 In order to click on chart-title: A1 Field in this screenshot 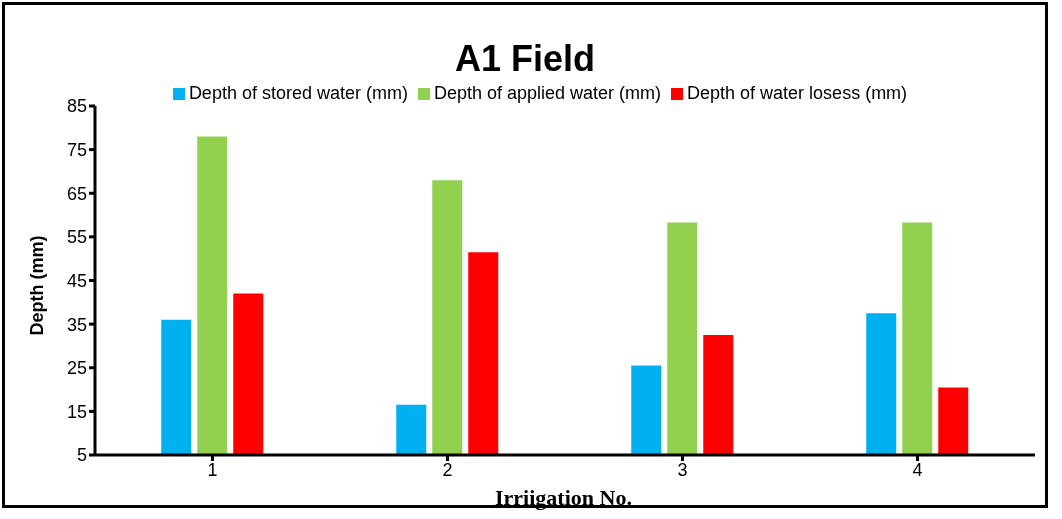, I will do `click(525, 58)`.